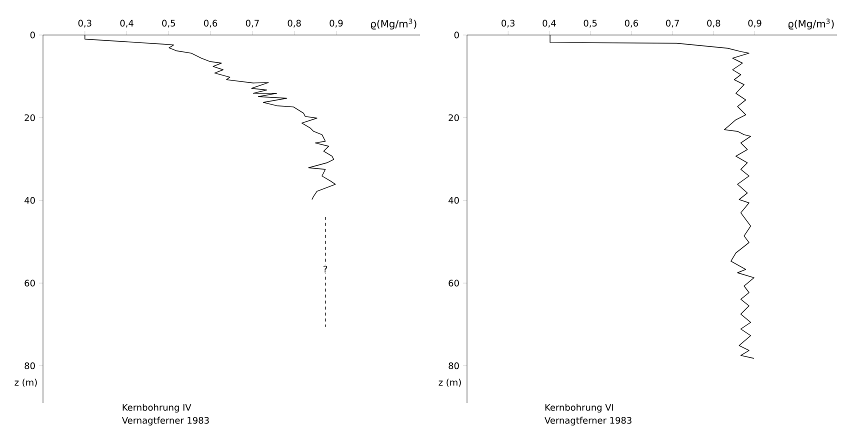  What do you see at coordinates (579, 408) in the screenshot?
I see `text: Kernbohrung VI` at bounding box center [579, 408].